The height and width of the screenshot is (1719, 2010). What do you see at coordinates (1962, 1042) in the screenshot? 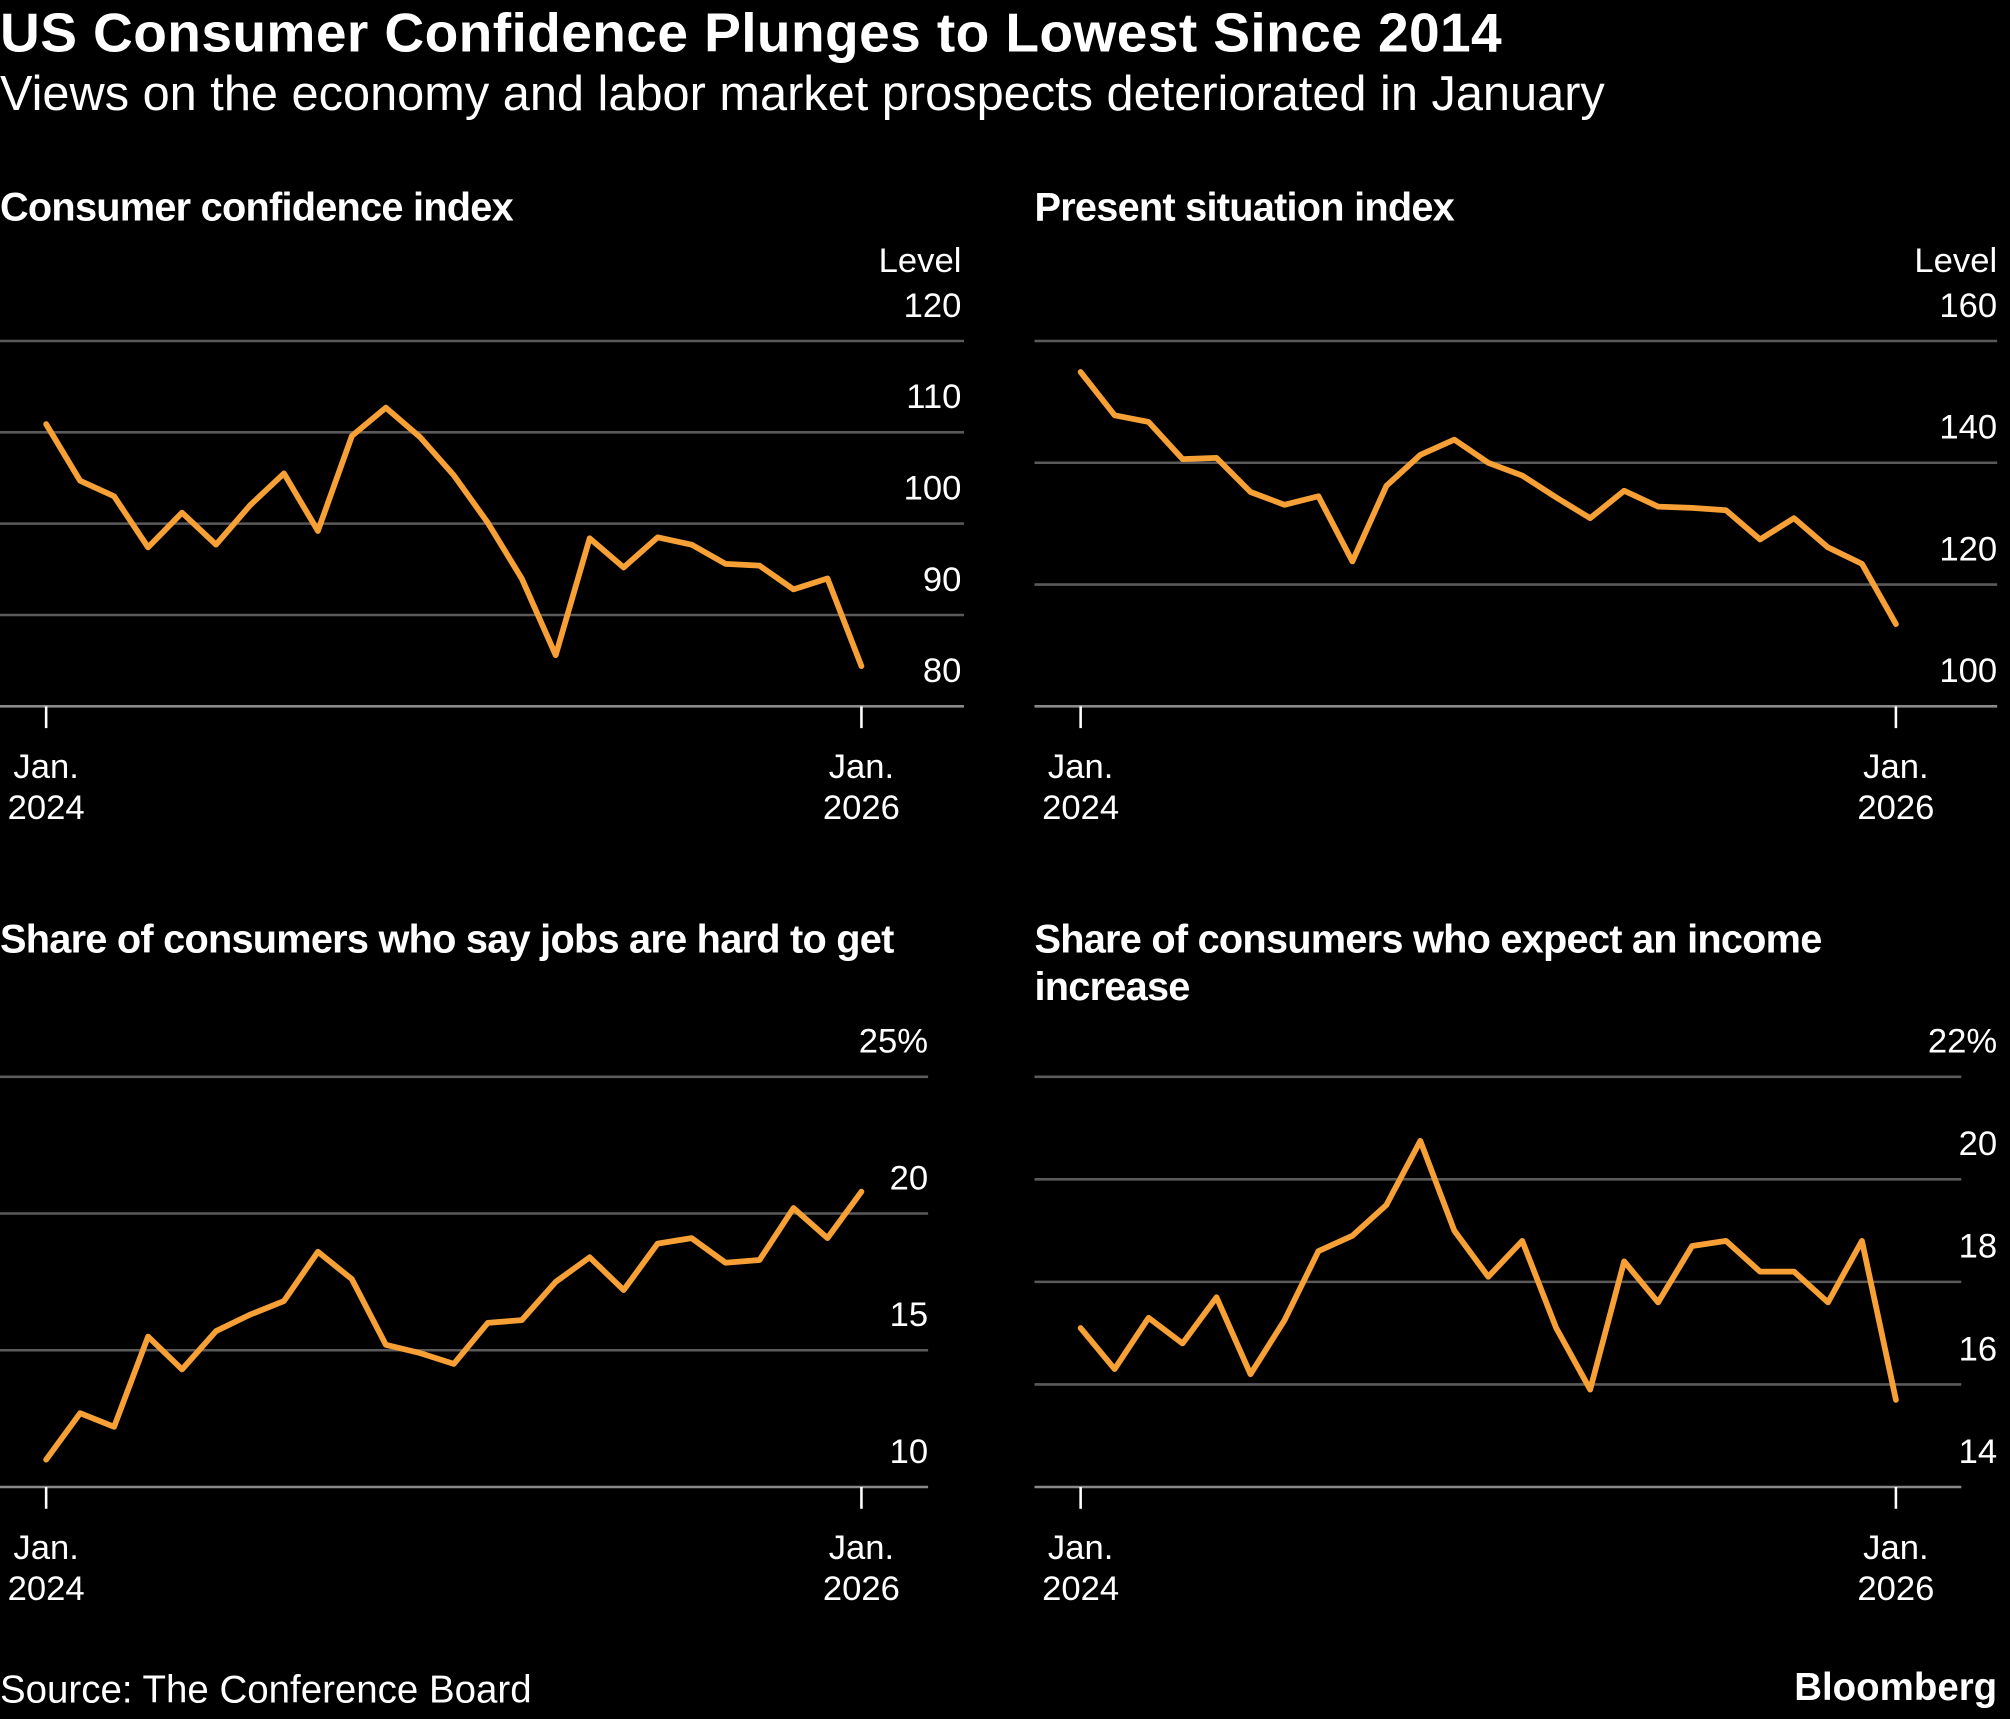
I see `y-tick-label: 22%` at bounding box center [1962, 1042].